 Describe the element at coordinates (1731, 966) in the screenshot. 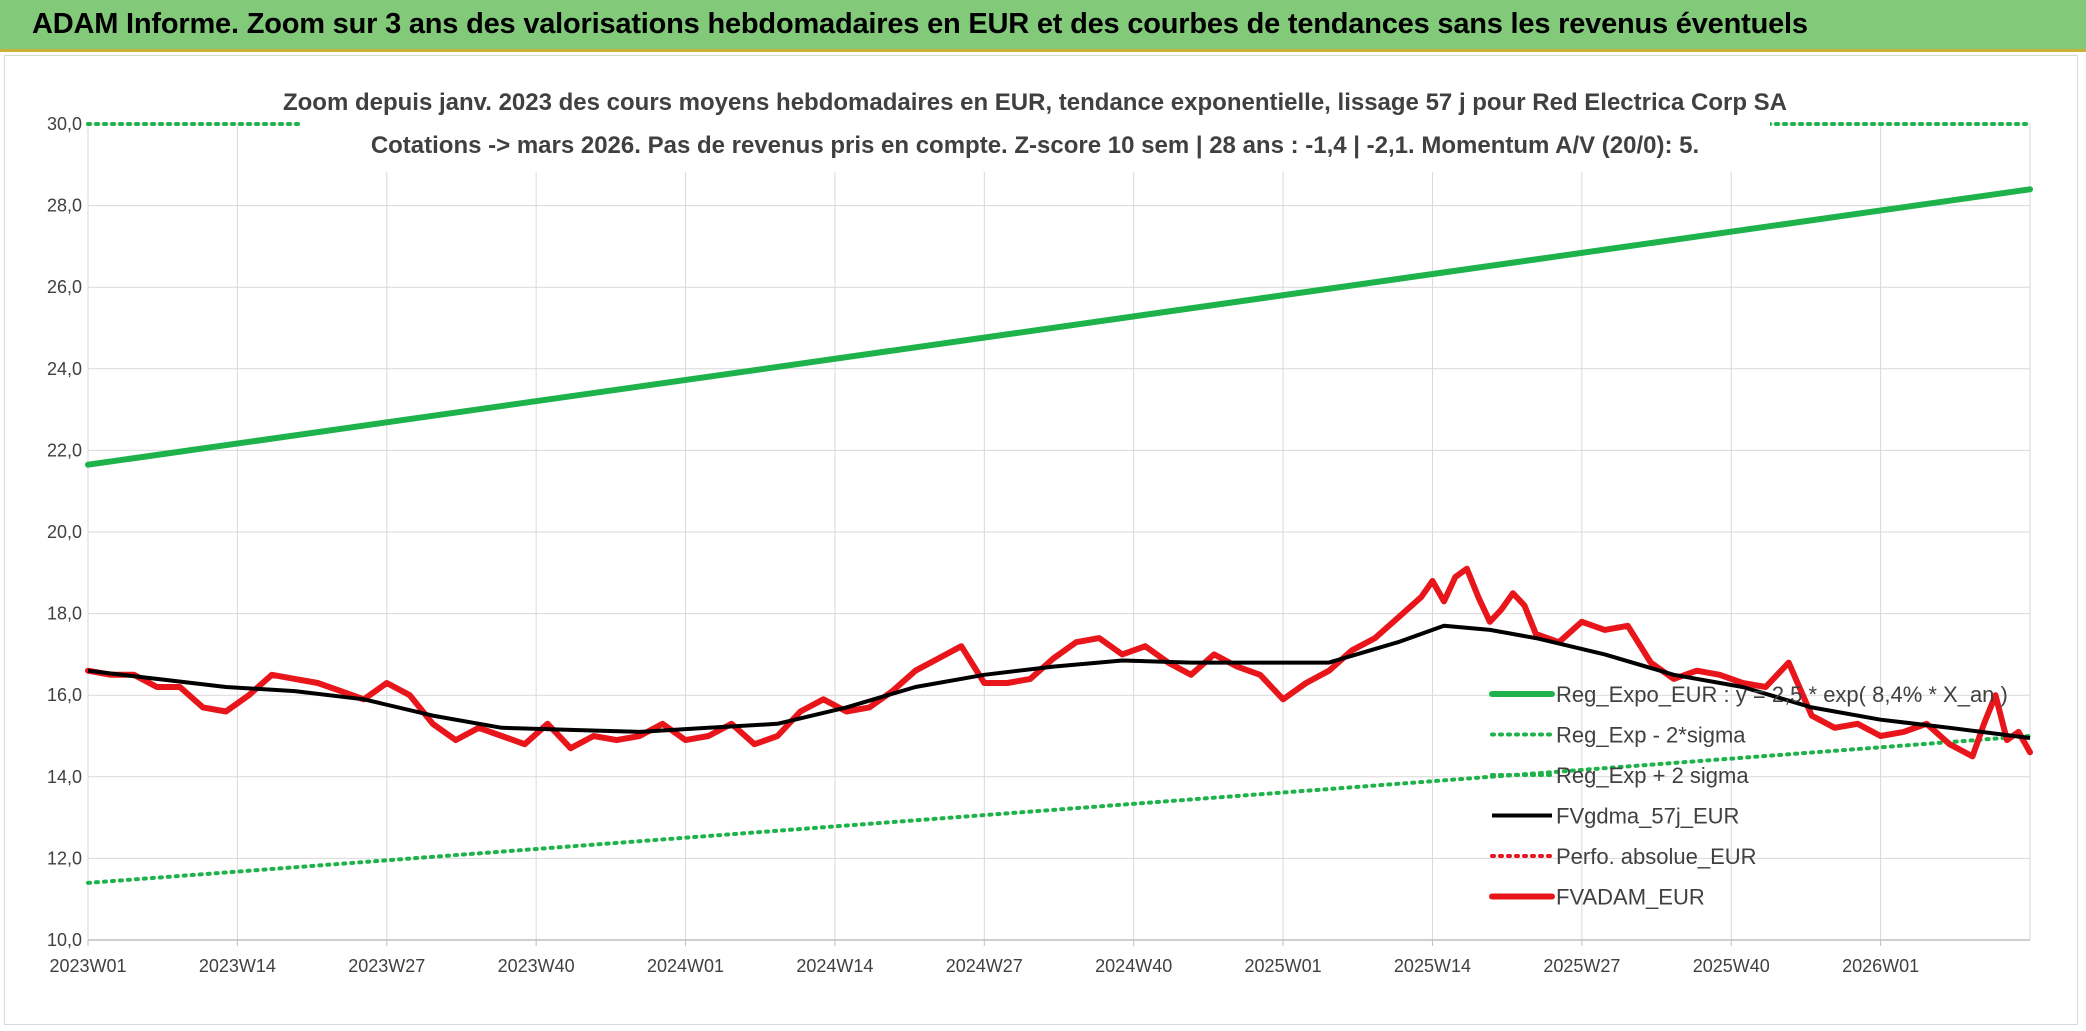

I see `x-tick-label: 2025W40` at that location.